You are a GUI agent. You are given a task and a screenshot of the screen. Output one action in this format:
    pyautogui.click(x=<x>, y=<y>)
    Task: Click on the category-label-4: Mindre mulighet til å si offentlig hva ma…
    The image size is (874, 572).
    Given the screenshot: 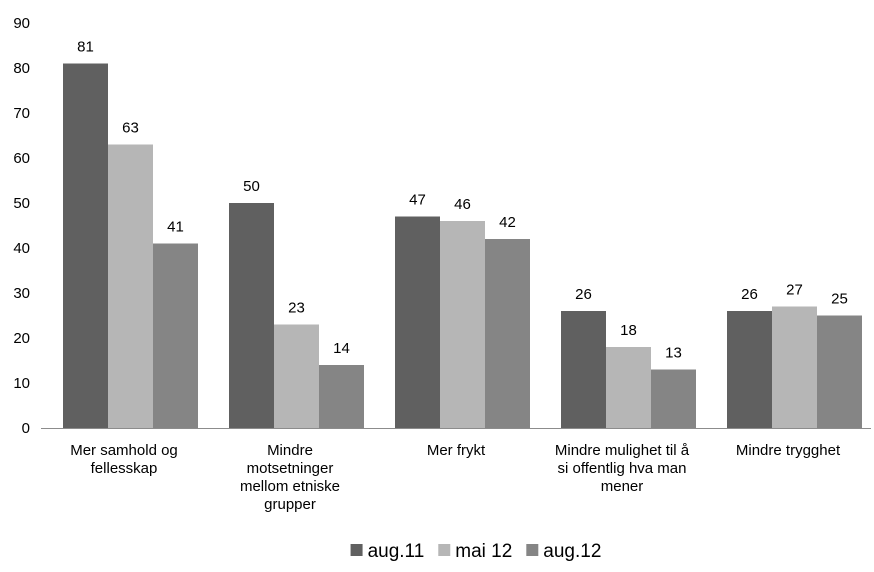 What is the action you would take?
    pyautogui.click(x=622, y=468)
    